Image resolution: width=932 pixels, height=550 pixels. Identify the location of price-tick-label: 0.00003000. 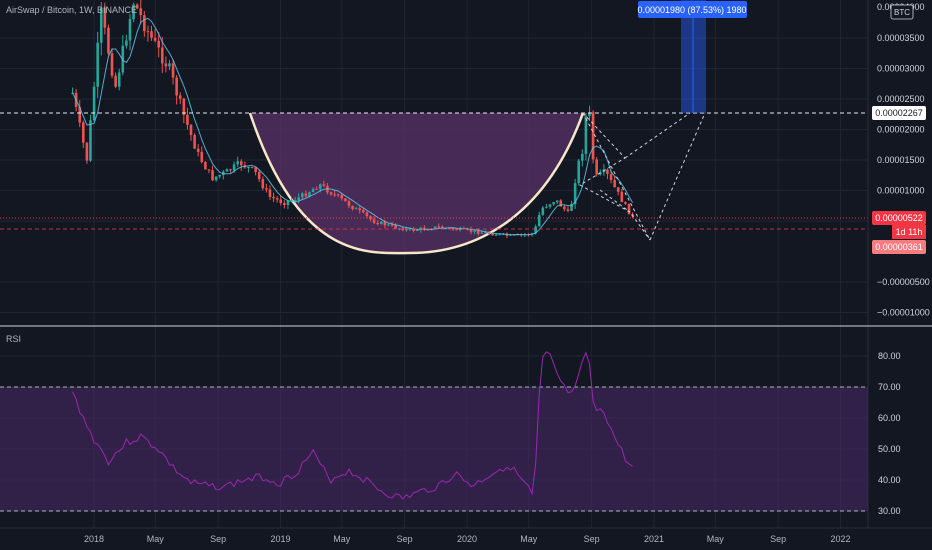
(901, 69).